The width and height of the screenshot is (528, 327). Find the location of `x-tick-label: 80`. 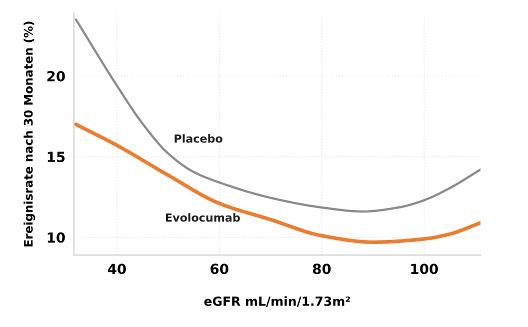

x-tick-label: 80 is located at coordinates (321, 269).